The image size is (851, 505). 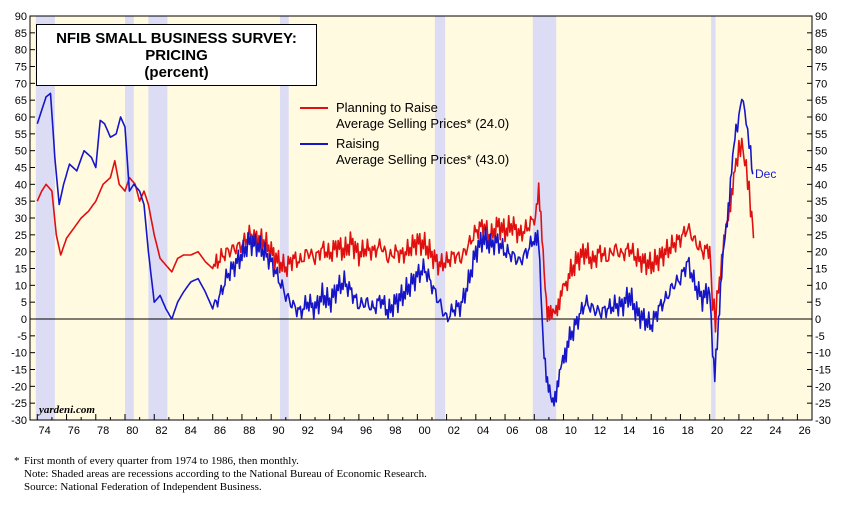 I want to click on y-tick-label-left: 75, so click(x=21, y=68).